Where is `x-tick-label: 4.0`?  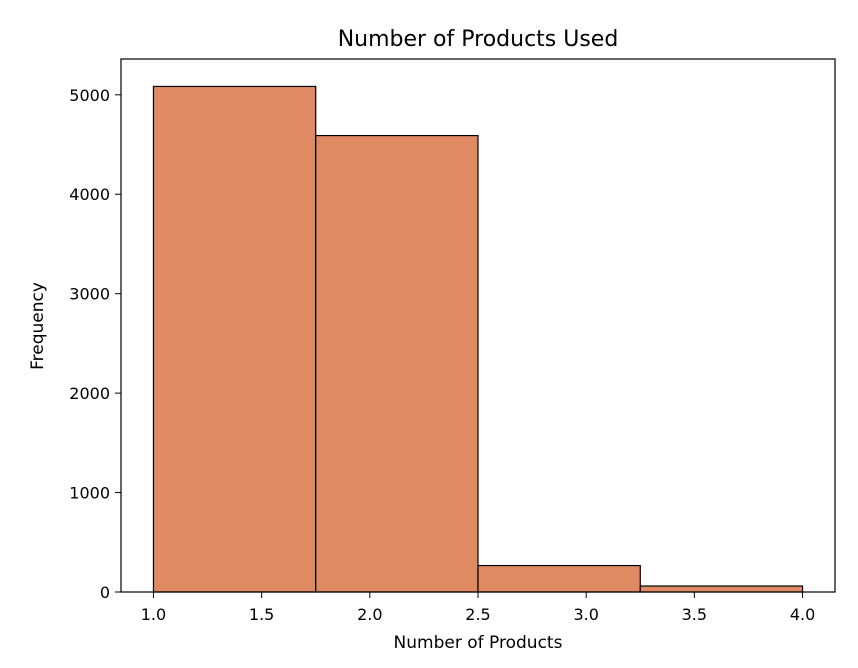 x-tick-label: 4.0 is located at coordinates (802, 614).